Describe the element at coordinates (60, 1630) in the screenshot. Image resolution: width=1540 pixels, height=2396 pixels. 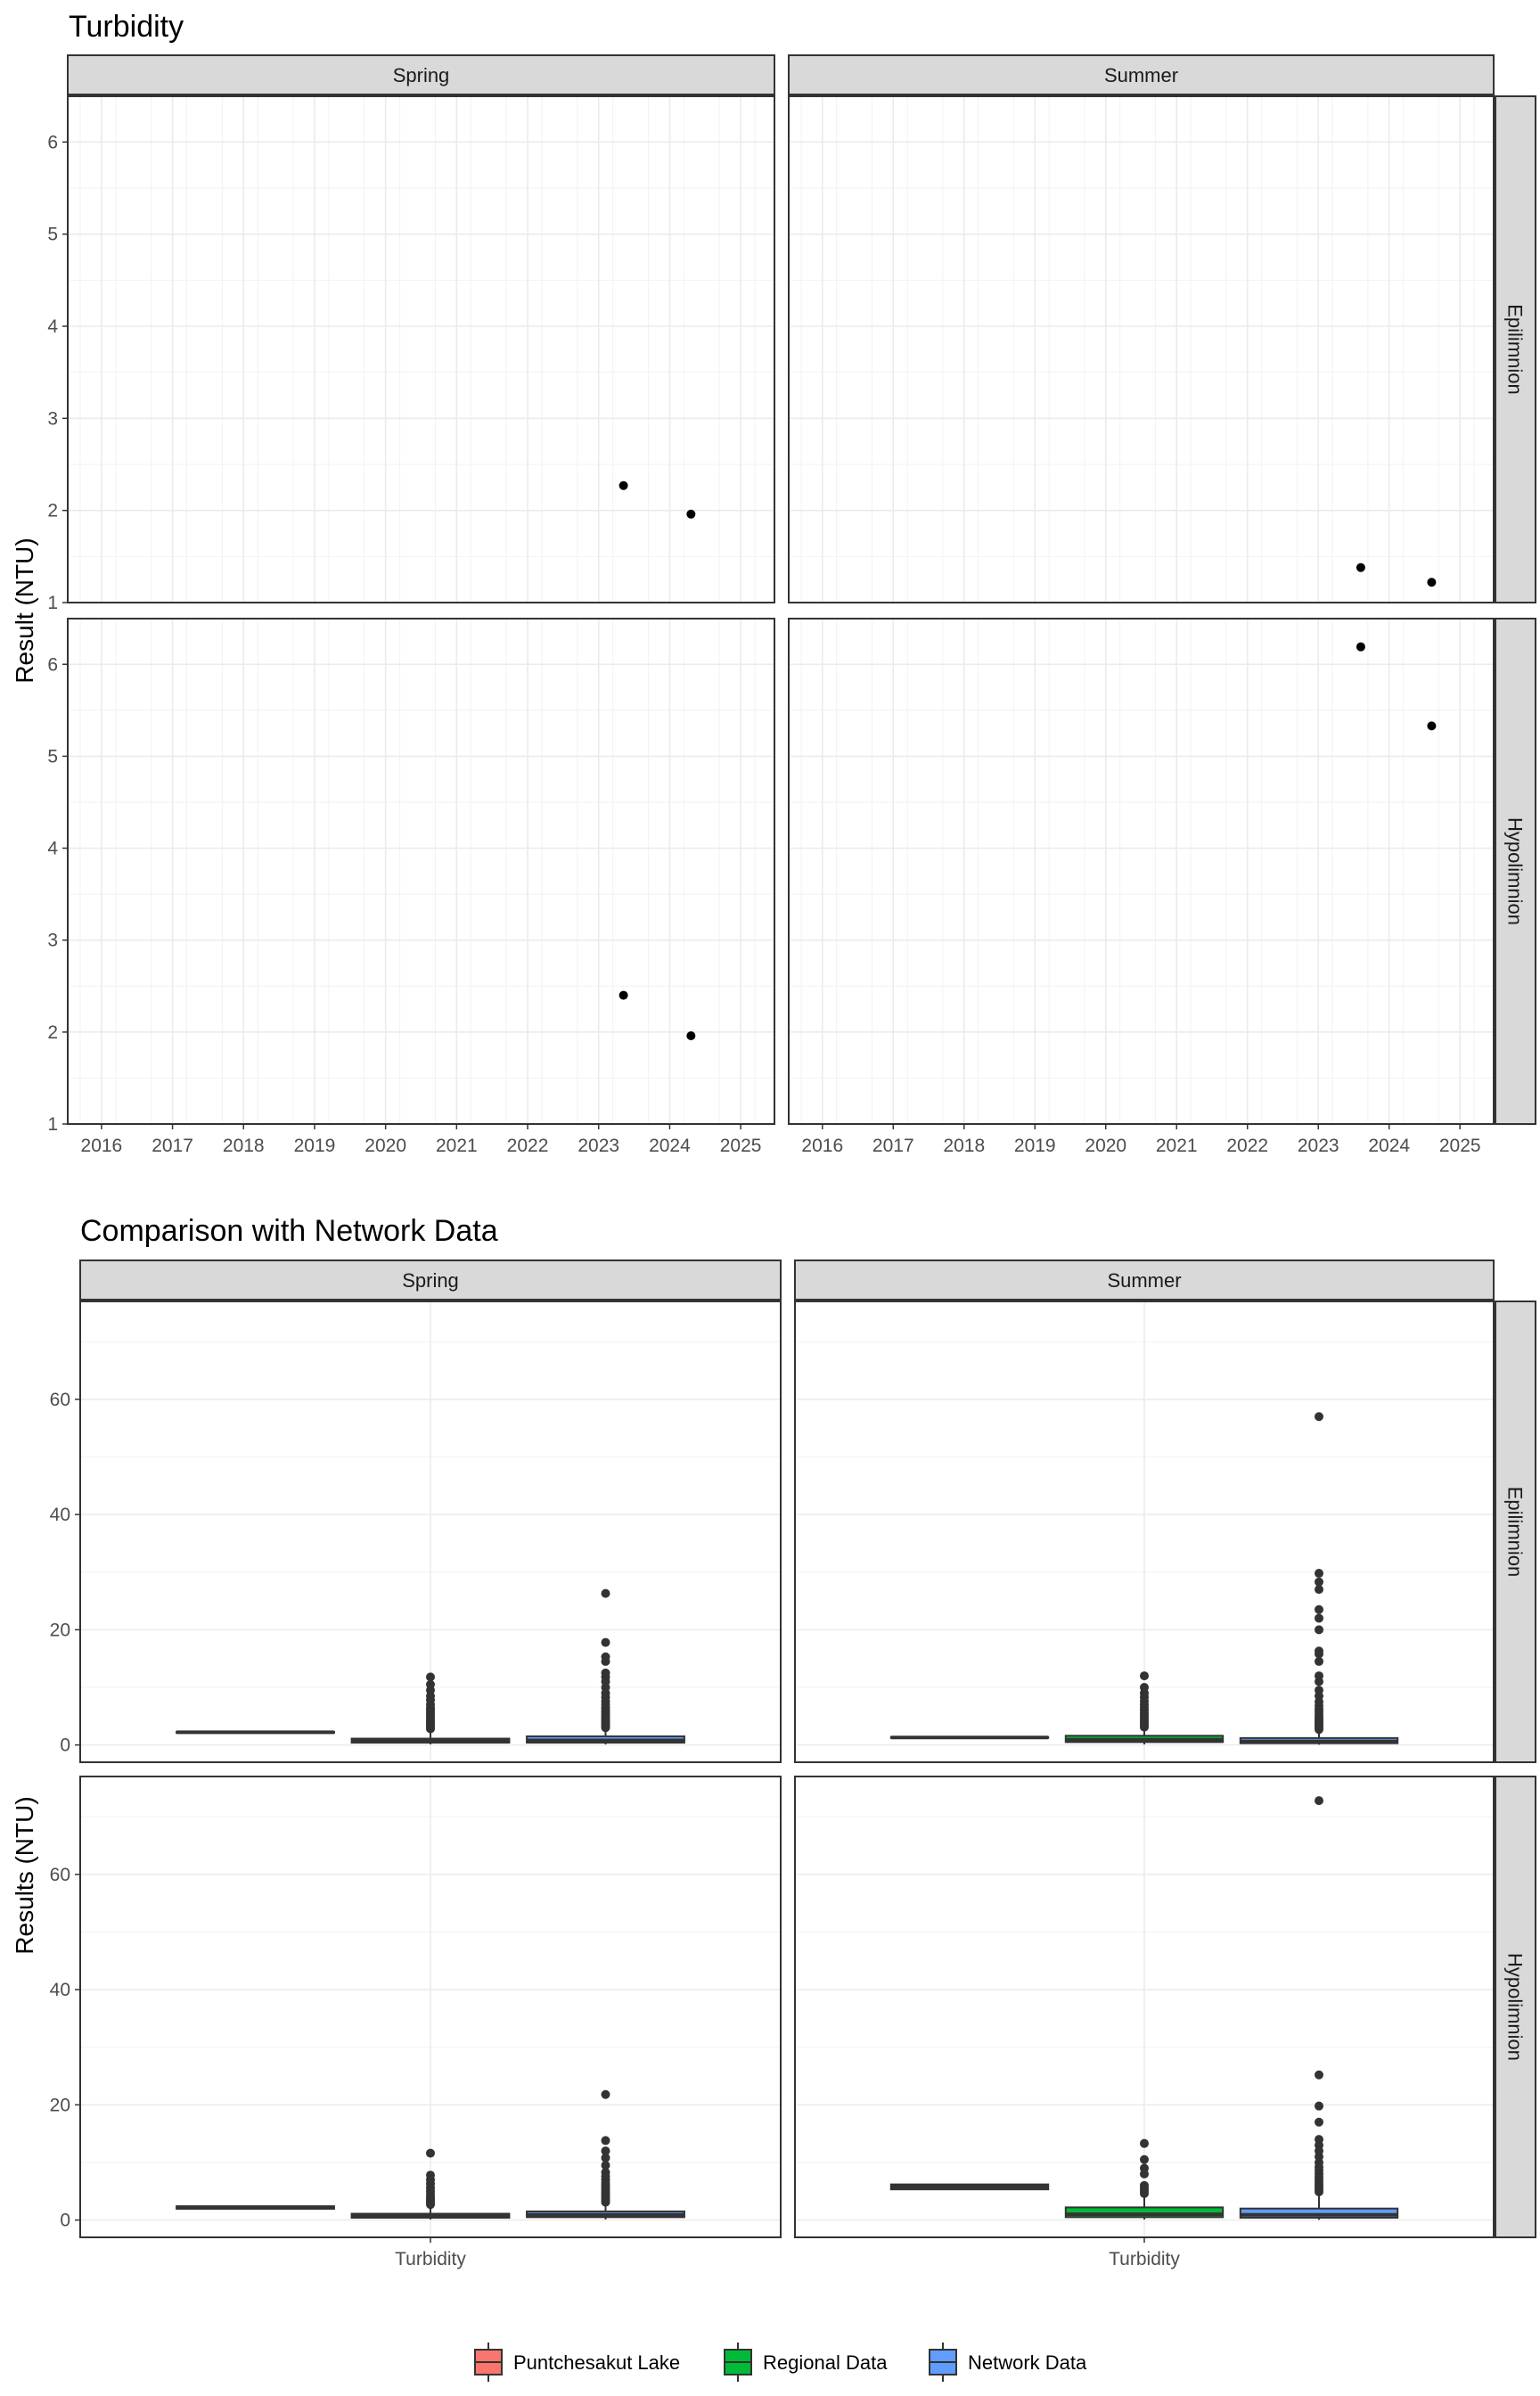
I see `y-tick-label: 20` at that location.